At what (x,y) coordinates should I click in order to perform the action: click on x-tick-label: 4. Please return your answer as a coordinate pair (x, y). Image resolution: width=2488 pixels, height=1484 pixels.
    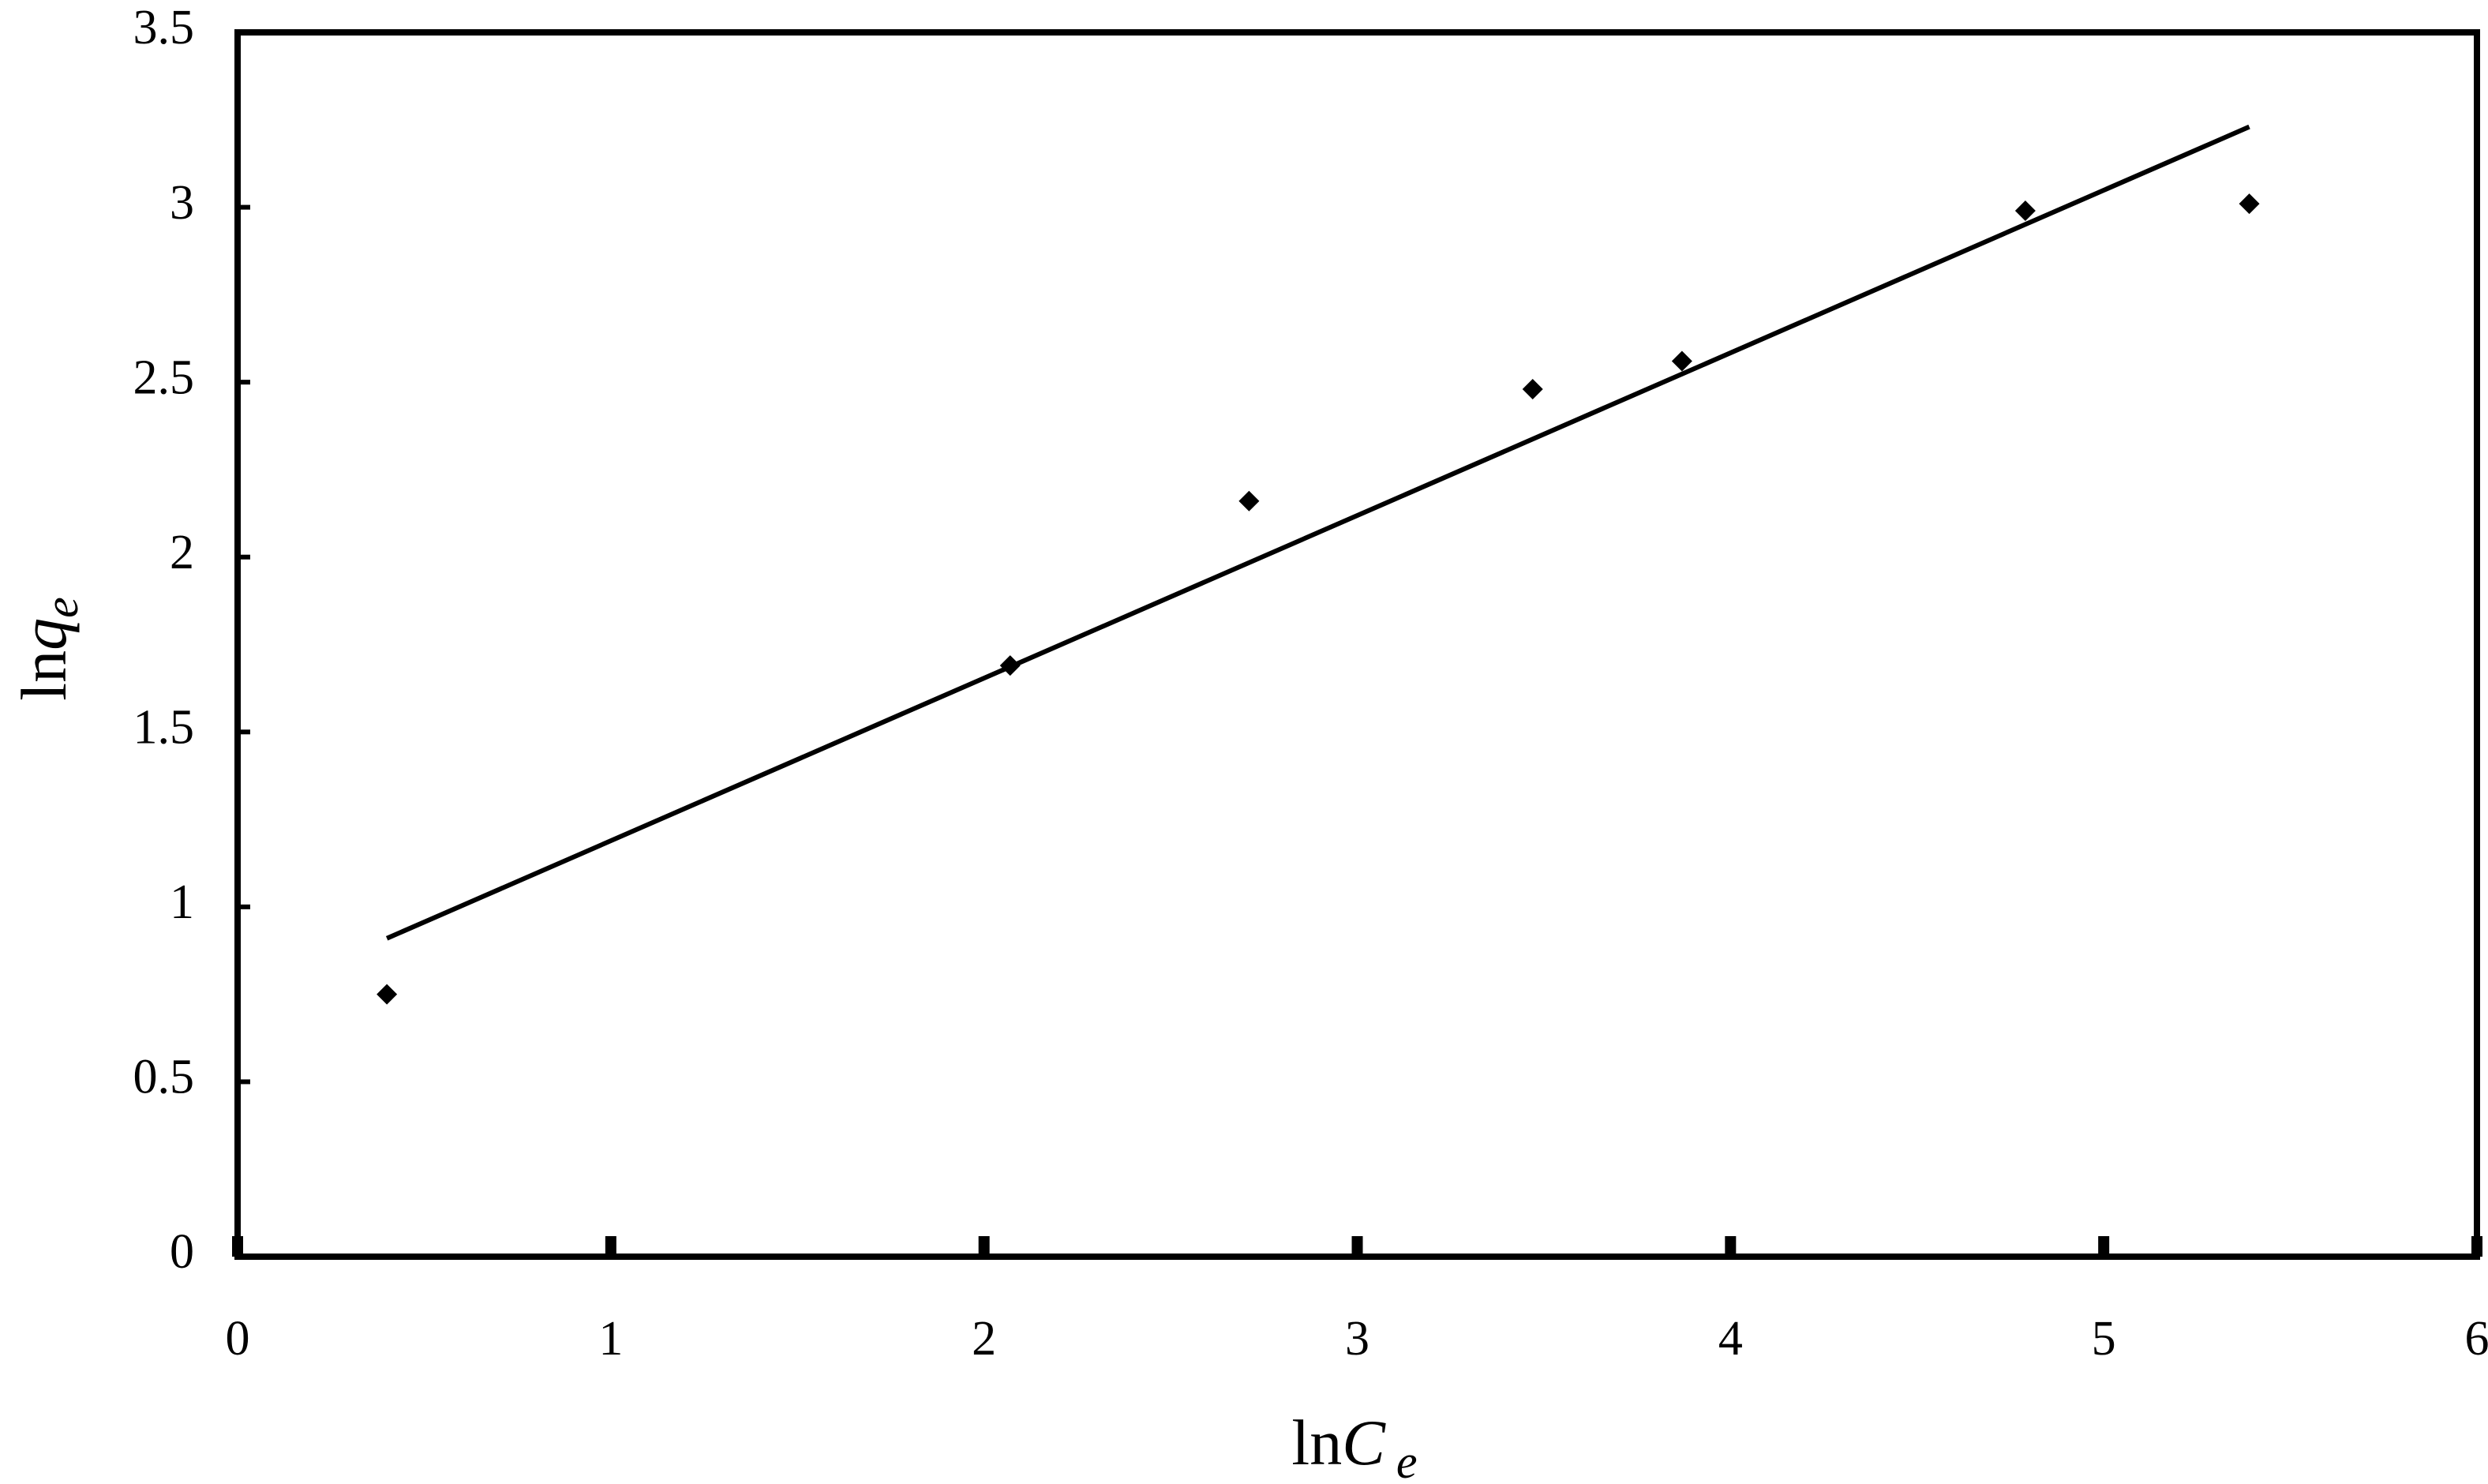
    Looking at the image, I should click on (1730, 1339).